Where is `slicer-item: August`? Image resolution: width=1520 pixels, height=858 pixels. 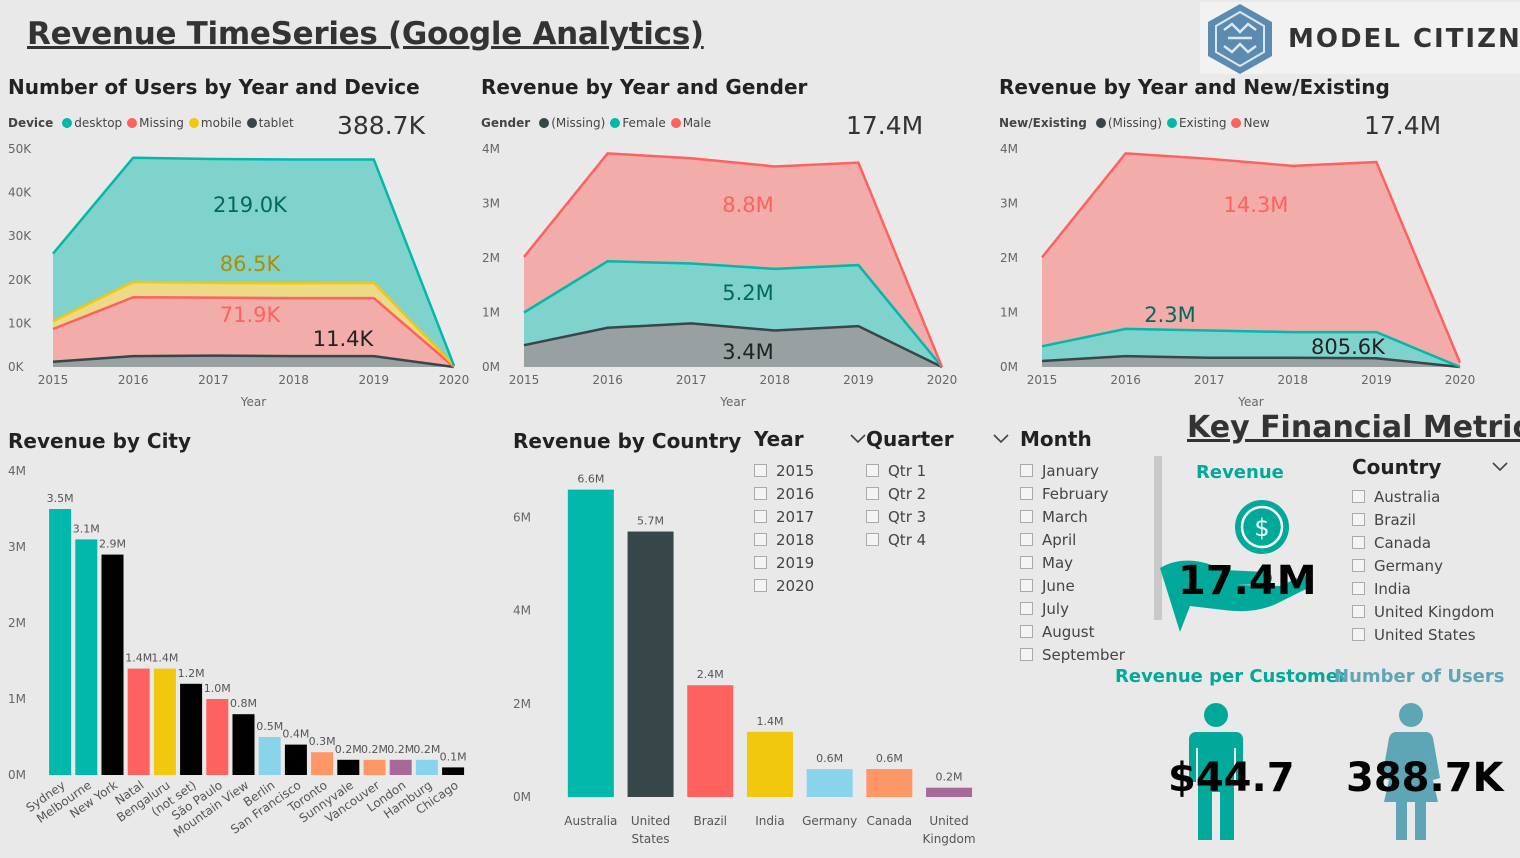 slicer-item: August is located at coordinates (1072, 631).